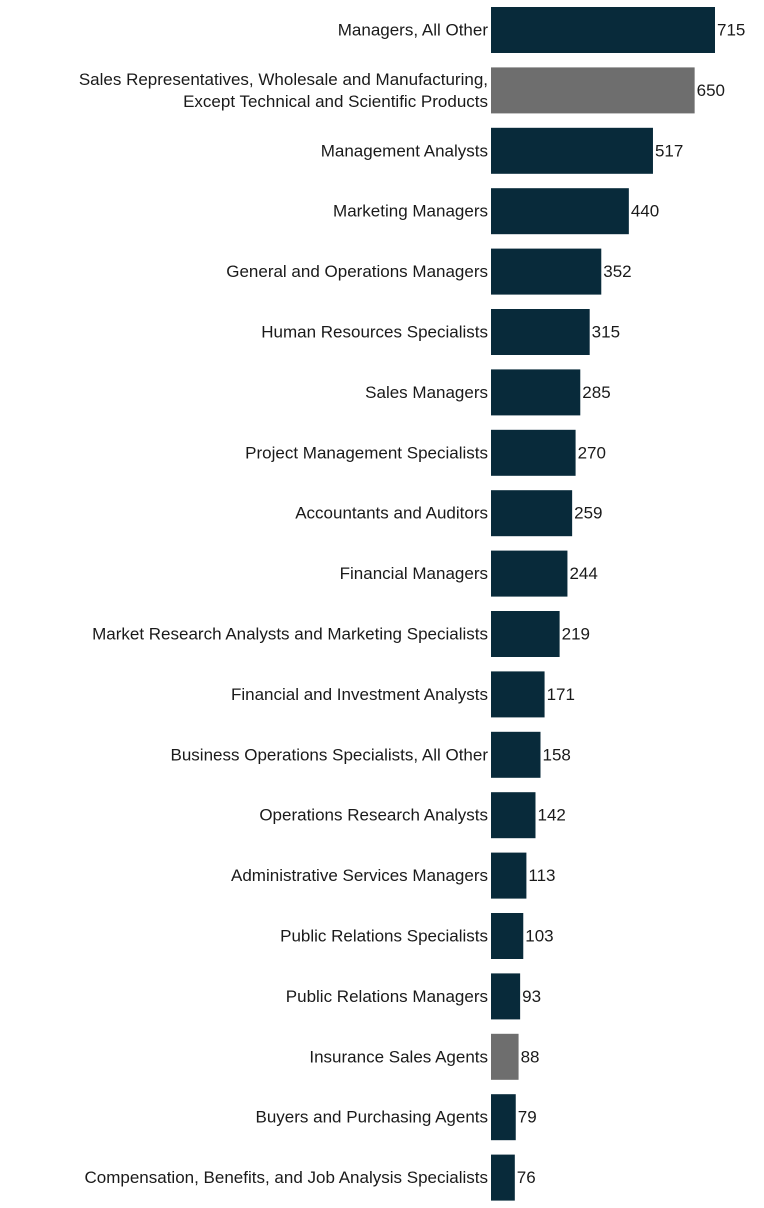  What do you see at coordinates (387, 996) in the screenshot?
I see `category-label-16: Public Relations Managers` at bounding box center [387, 996].